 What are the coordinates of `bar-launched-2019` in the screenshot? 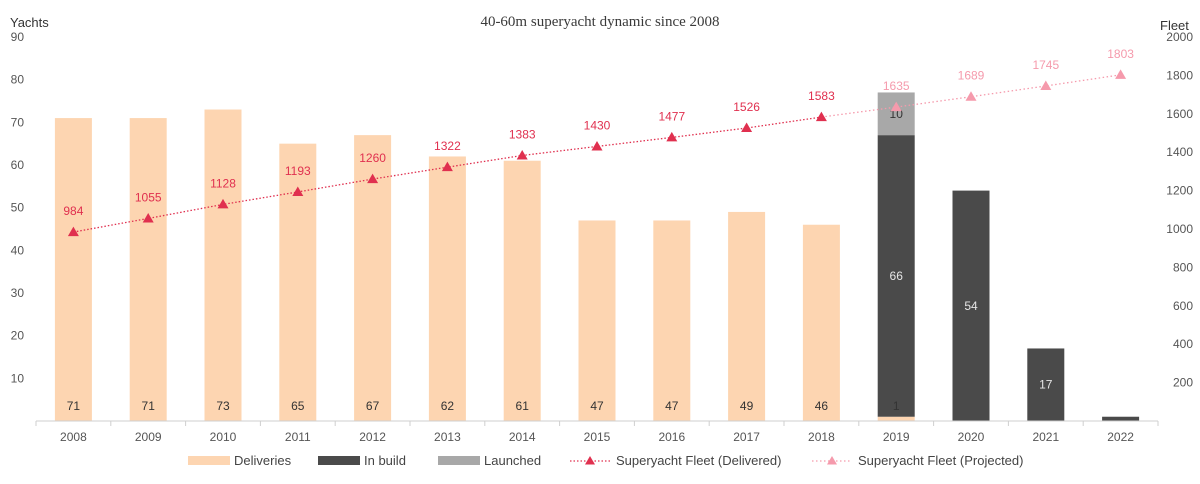 It's located at (896, 114).